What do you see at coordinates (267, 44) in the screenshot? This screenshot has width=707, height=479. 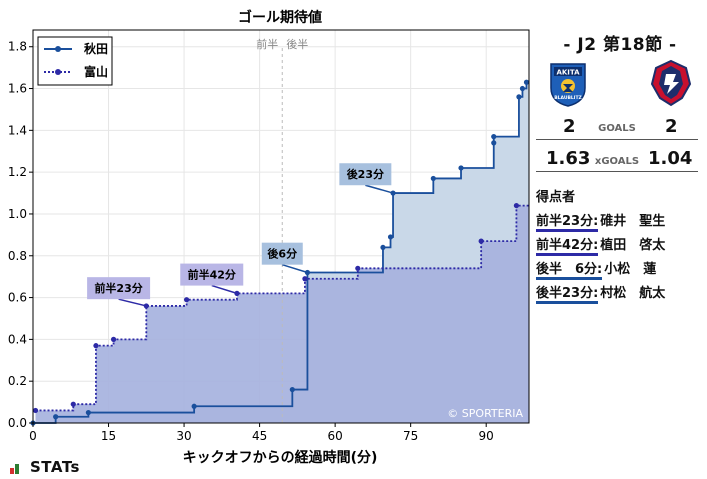 I see `halftime-first-half-label: 前半` at bounding box center [267, 44].